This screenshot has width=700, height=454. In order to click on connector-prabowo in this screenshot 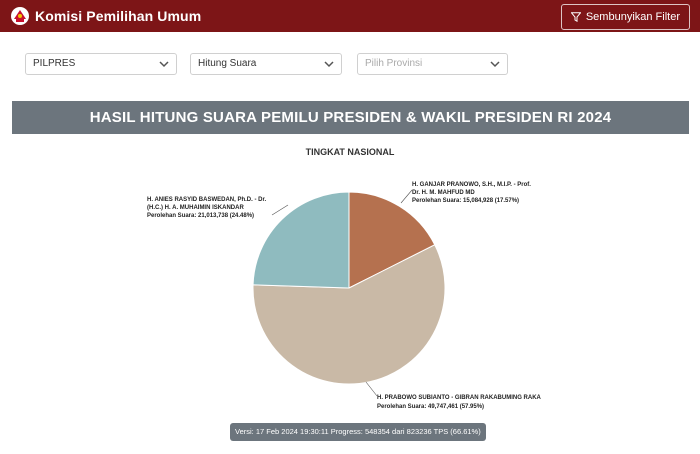, I will do `click(371, 389)`.